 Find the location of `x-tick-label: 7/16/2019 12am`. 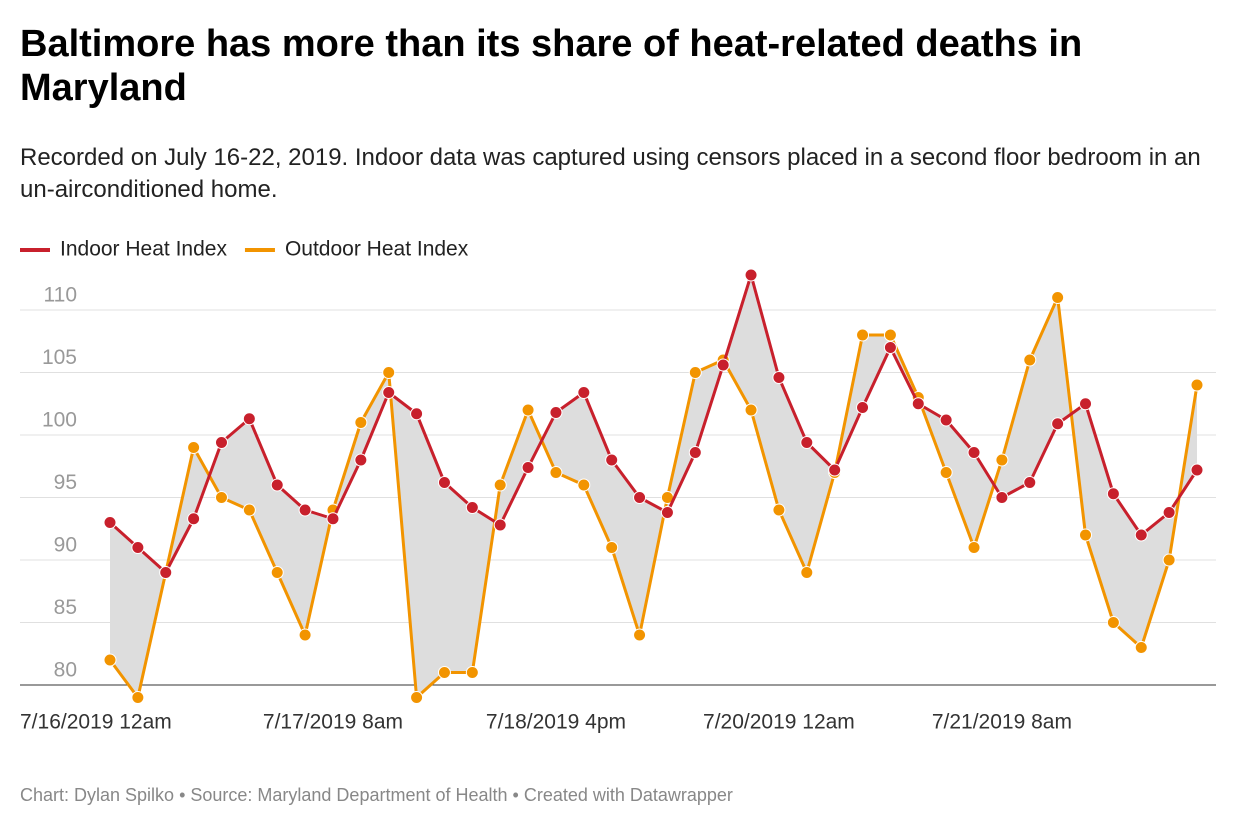

x-tick-label: 7/16/2019 12am is located at coordinates (96, 722).